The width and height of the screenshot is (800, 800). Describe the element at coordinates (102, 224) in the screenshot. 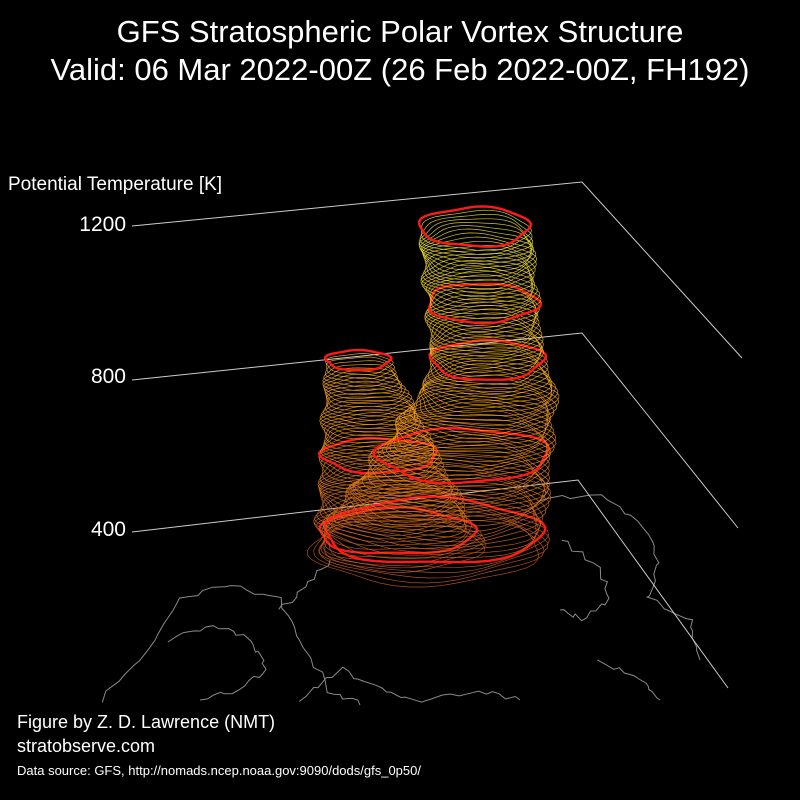

I see `z-tick-label: 1200` at that location.